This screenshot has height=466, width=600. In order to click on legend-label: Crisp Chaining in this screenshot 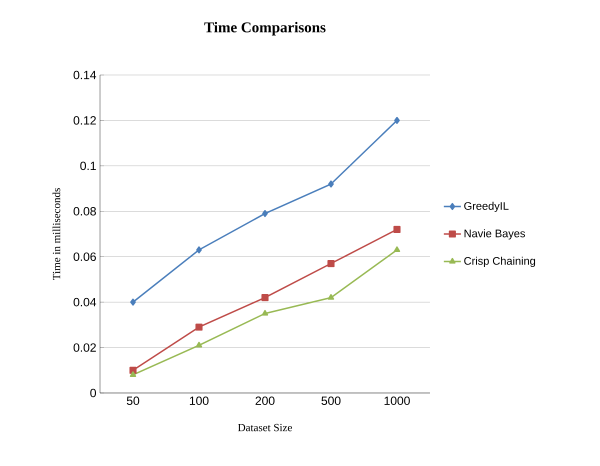, I will do `click(500, 261)`.